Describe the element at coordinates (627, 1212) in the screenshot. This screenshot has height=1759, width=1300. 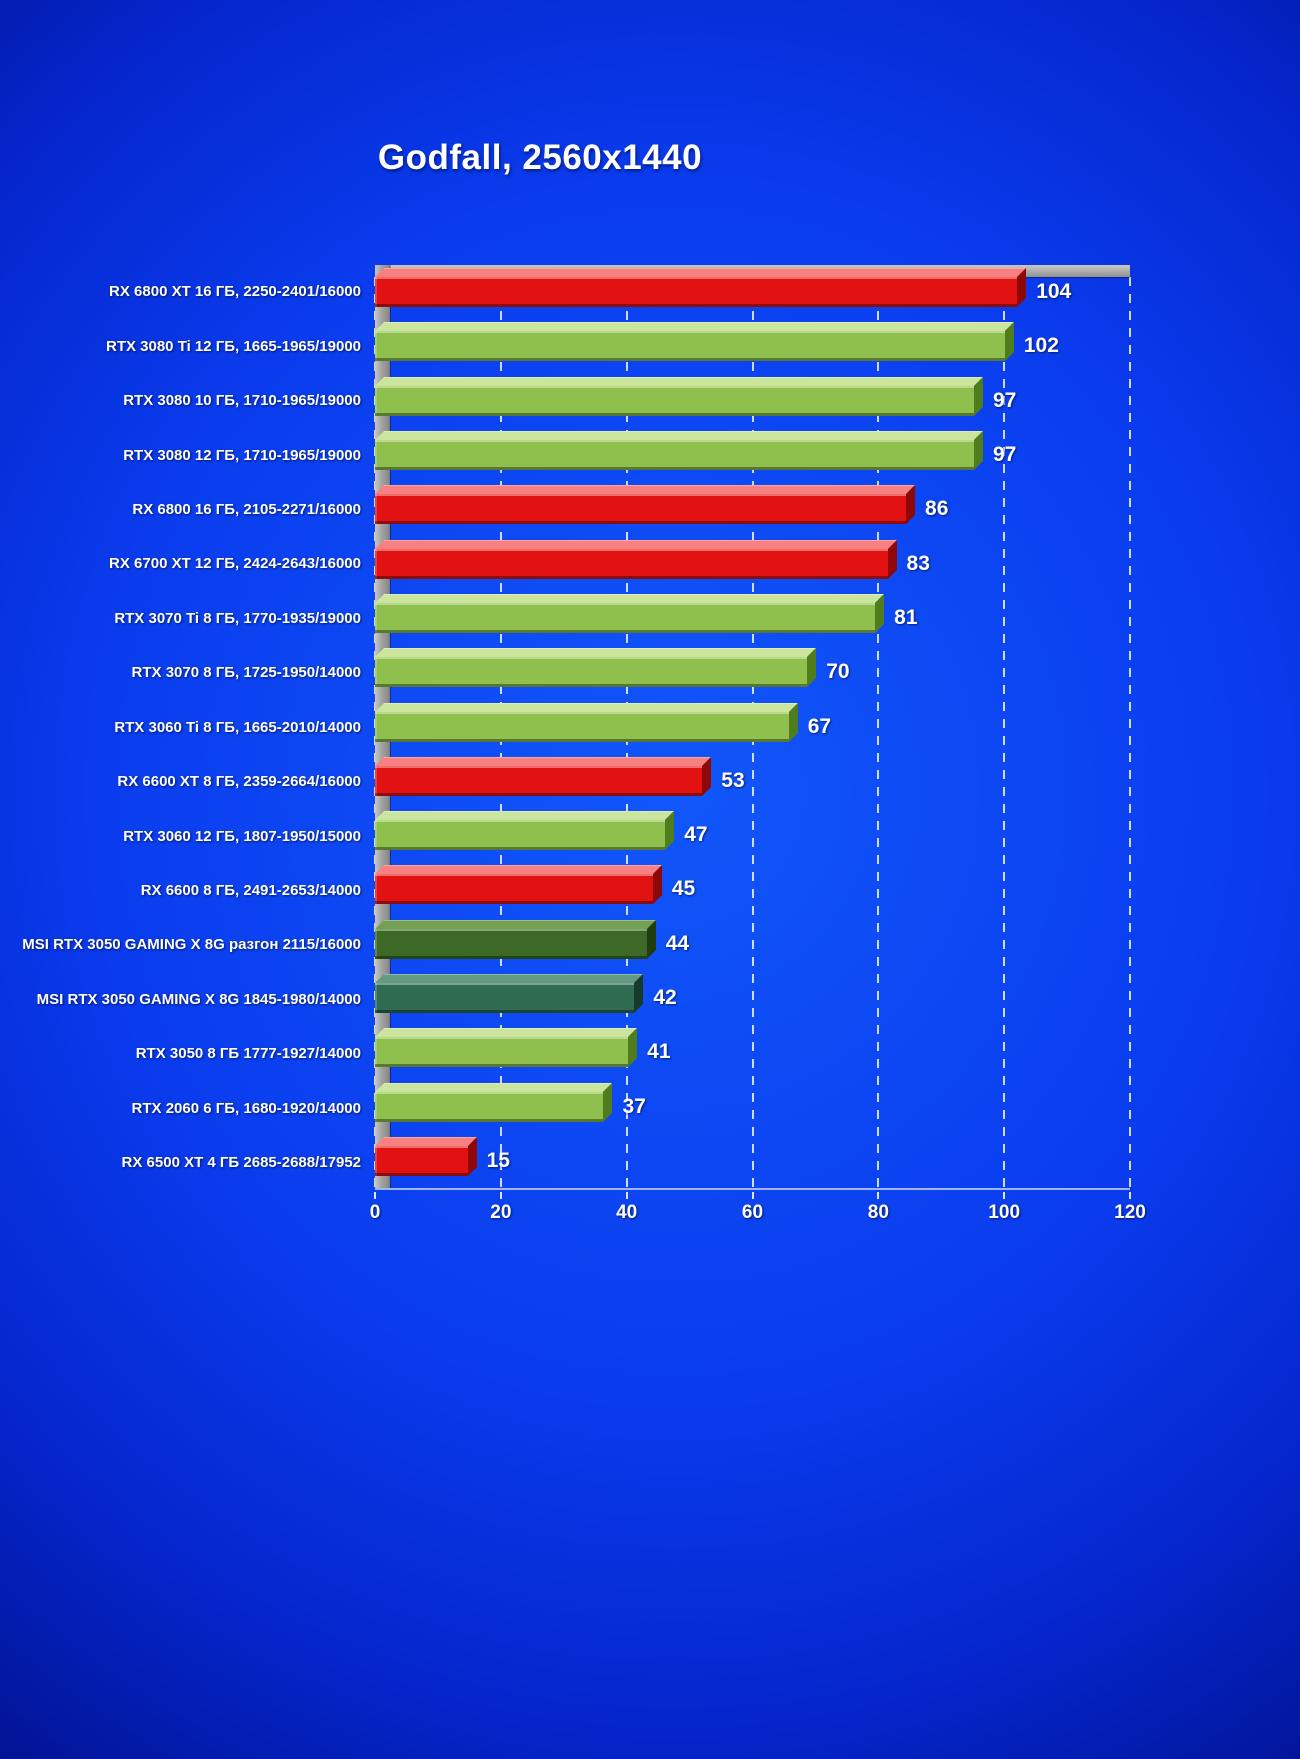
I see `x-axis-label: 40` at that location.